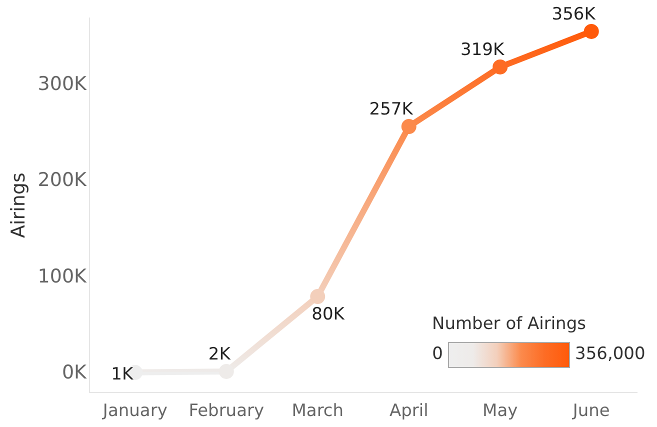  What do you see at coordinates (610, 354) in the screenshot?
I see `annotation: 356,000` at bounding box center [610, 354].